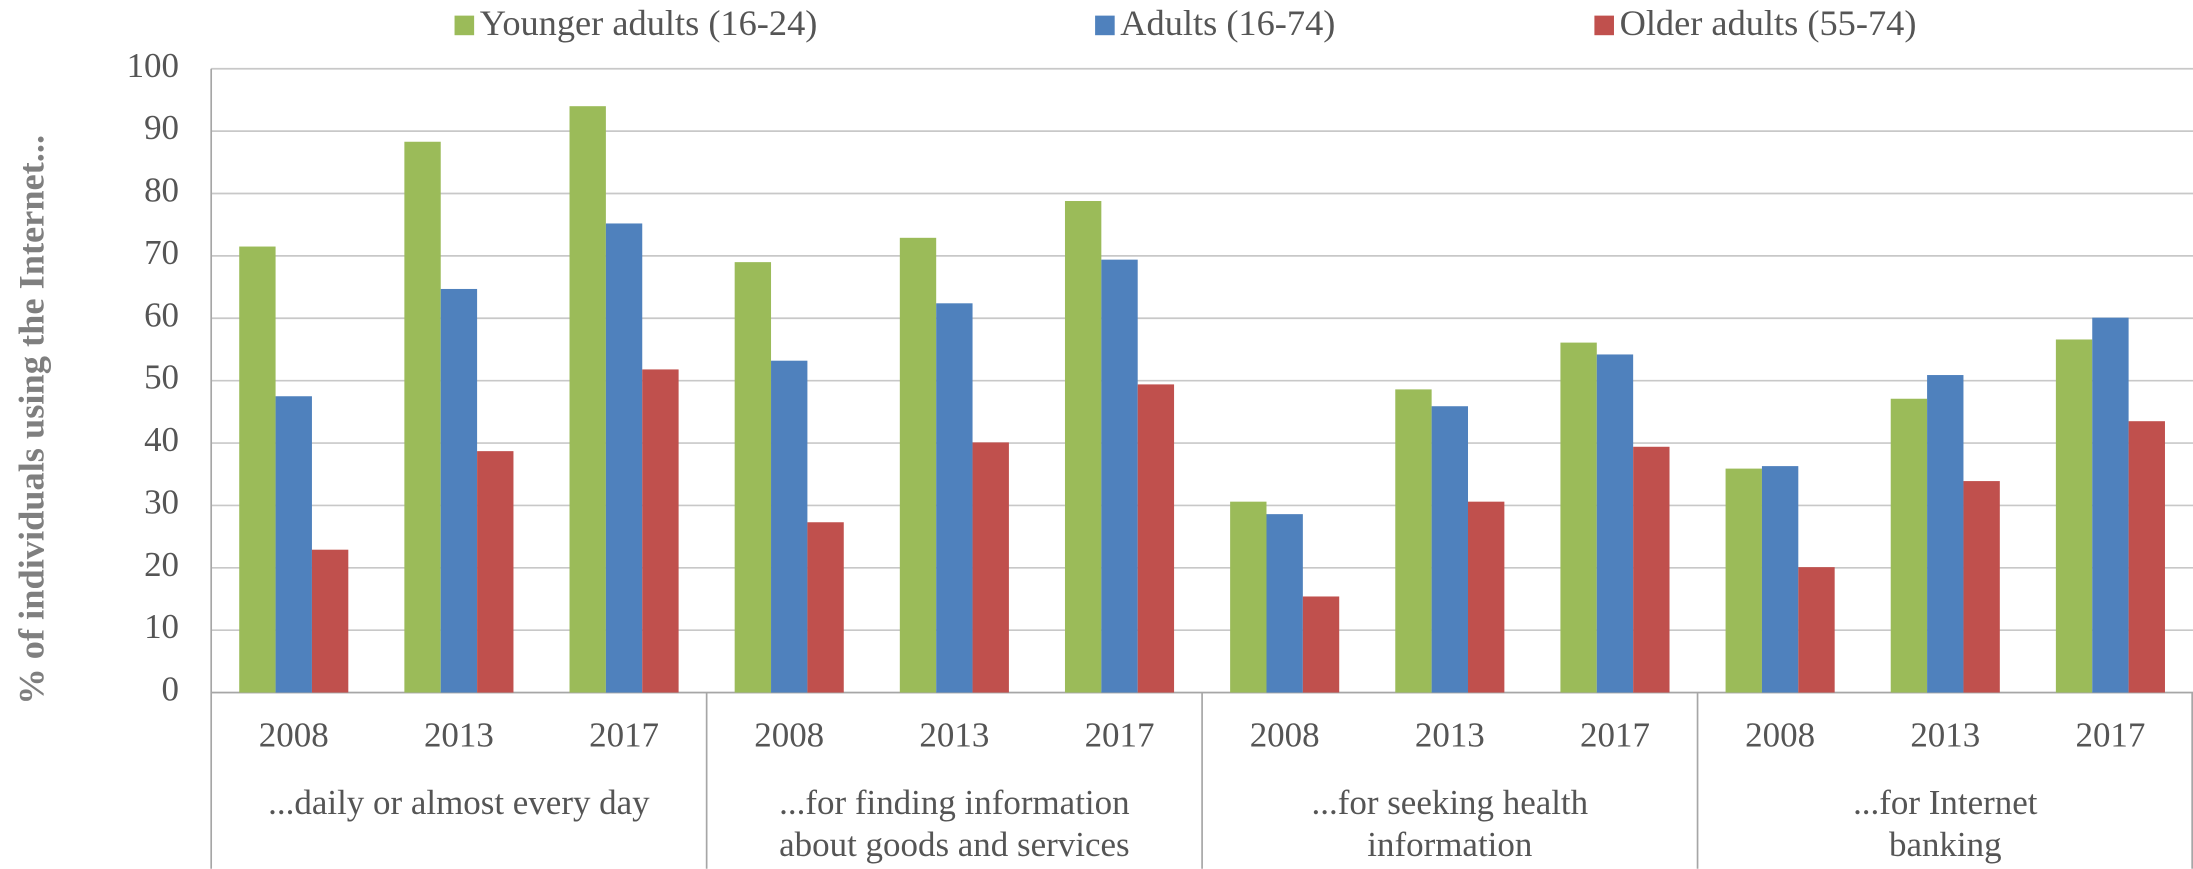 This screenshot has height=869, width=2193. Describe the element at coordinates (649, 23) in the screenshot. I see `legend-label: Younger adults (16-24)` at that location.